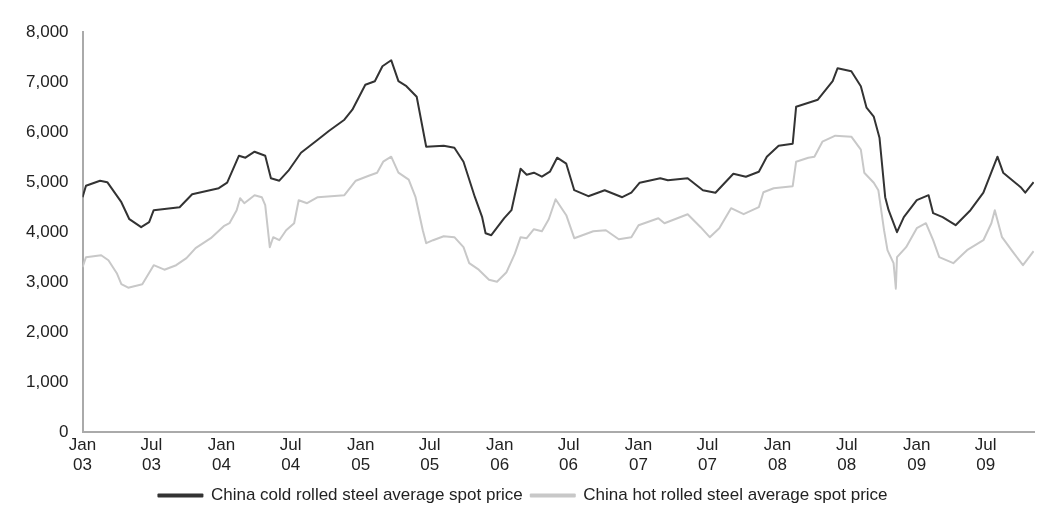  I want to click on x-tick-label: Jan 06, so click(499, 455).